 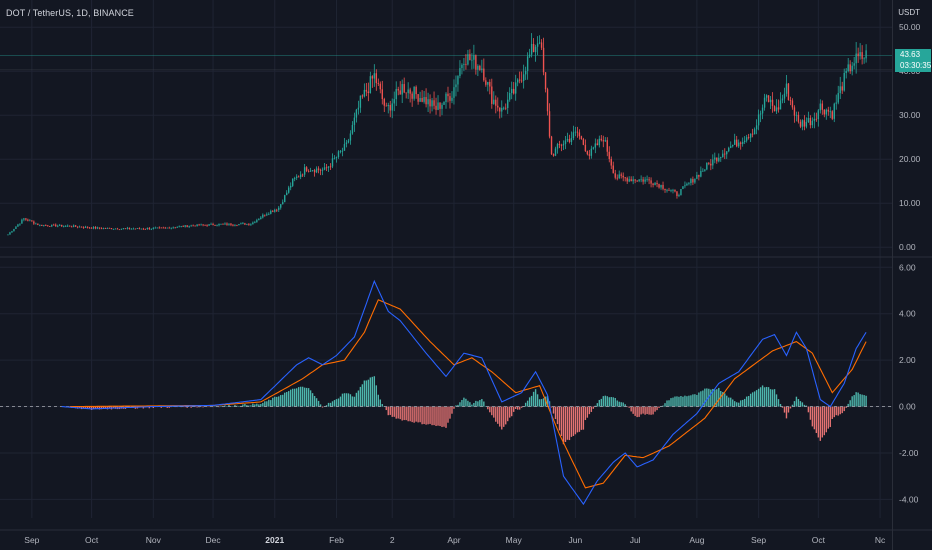 What do you see at coordinates (70, 13) in the screenshot?
I see `symbol-title: DOT / TetherUS, 1D, BINANCE` at bounding box center [70, 13].